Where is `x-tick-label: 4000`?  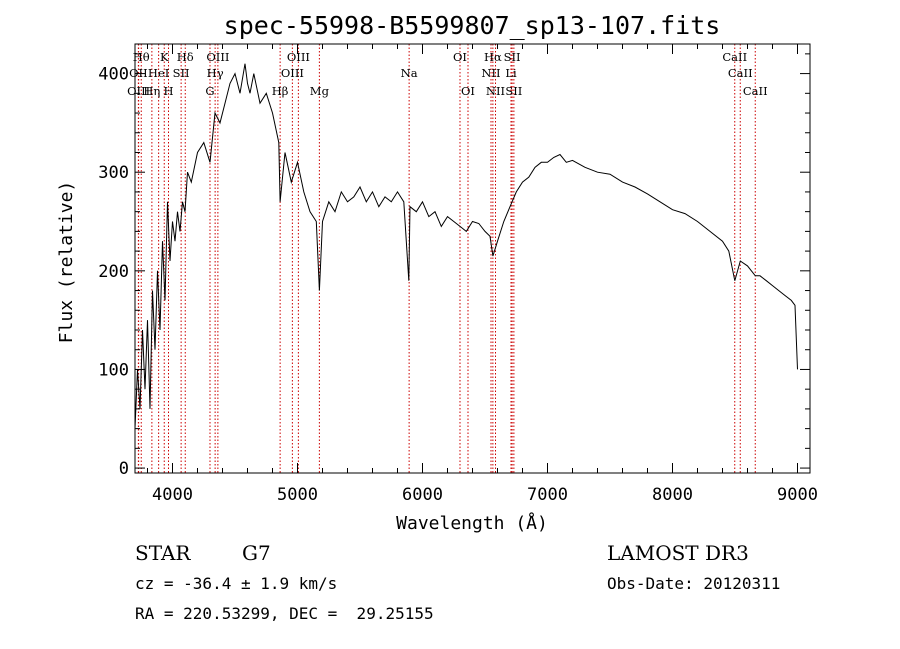 x-tick-label: 4000 is located at coordinates (172, 495).